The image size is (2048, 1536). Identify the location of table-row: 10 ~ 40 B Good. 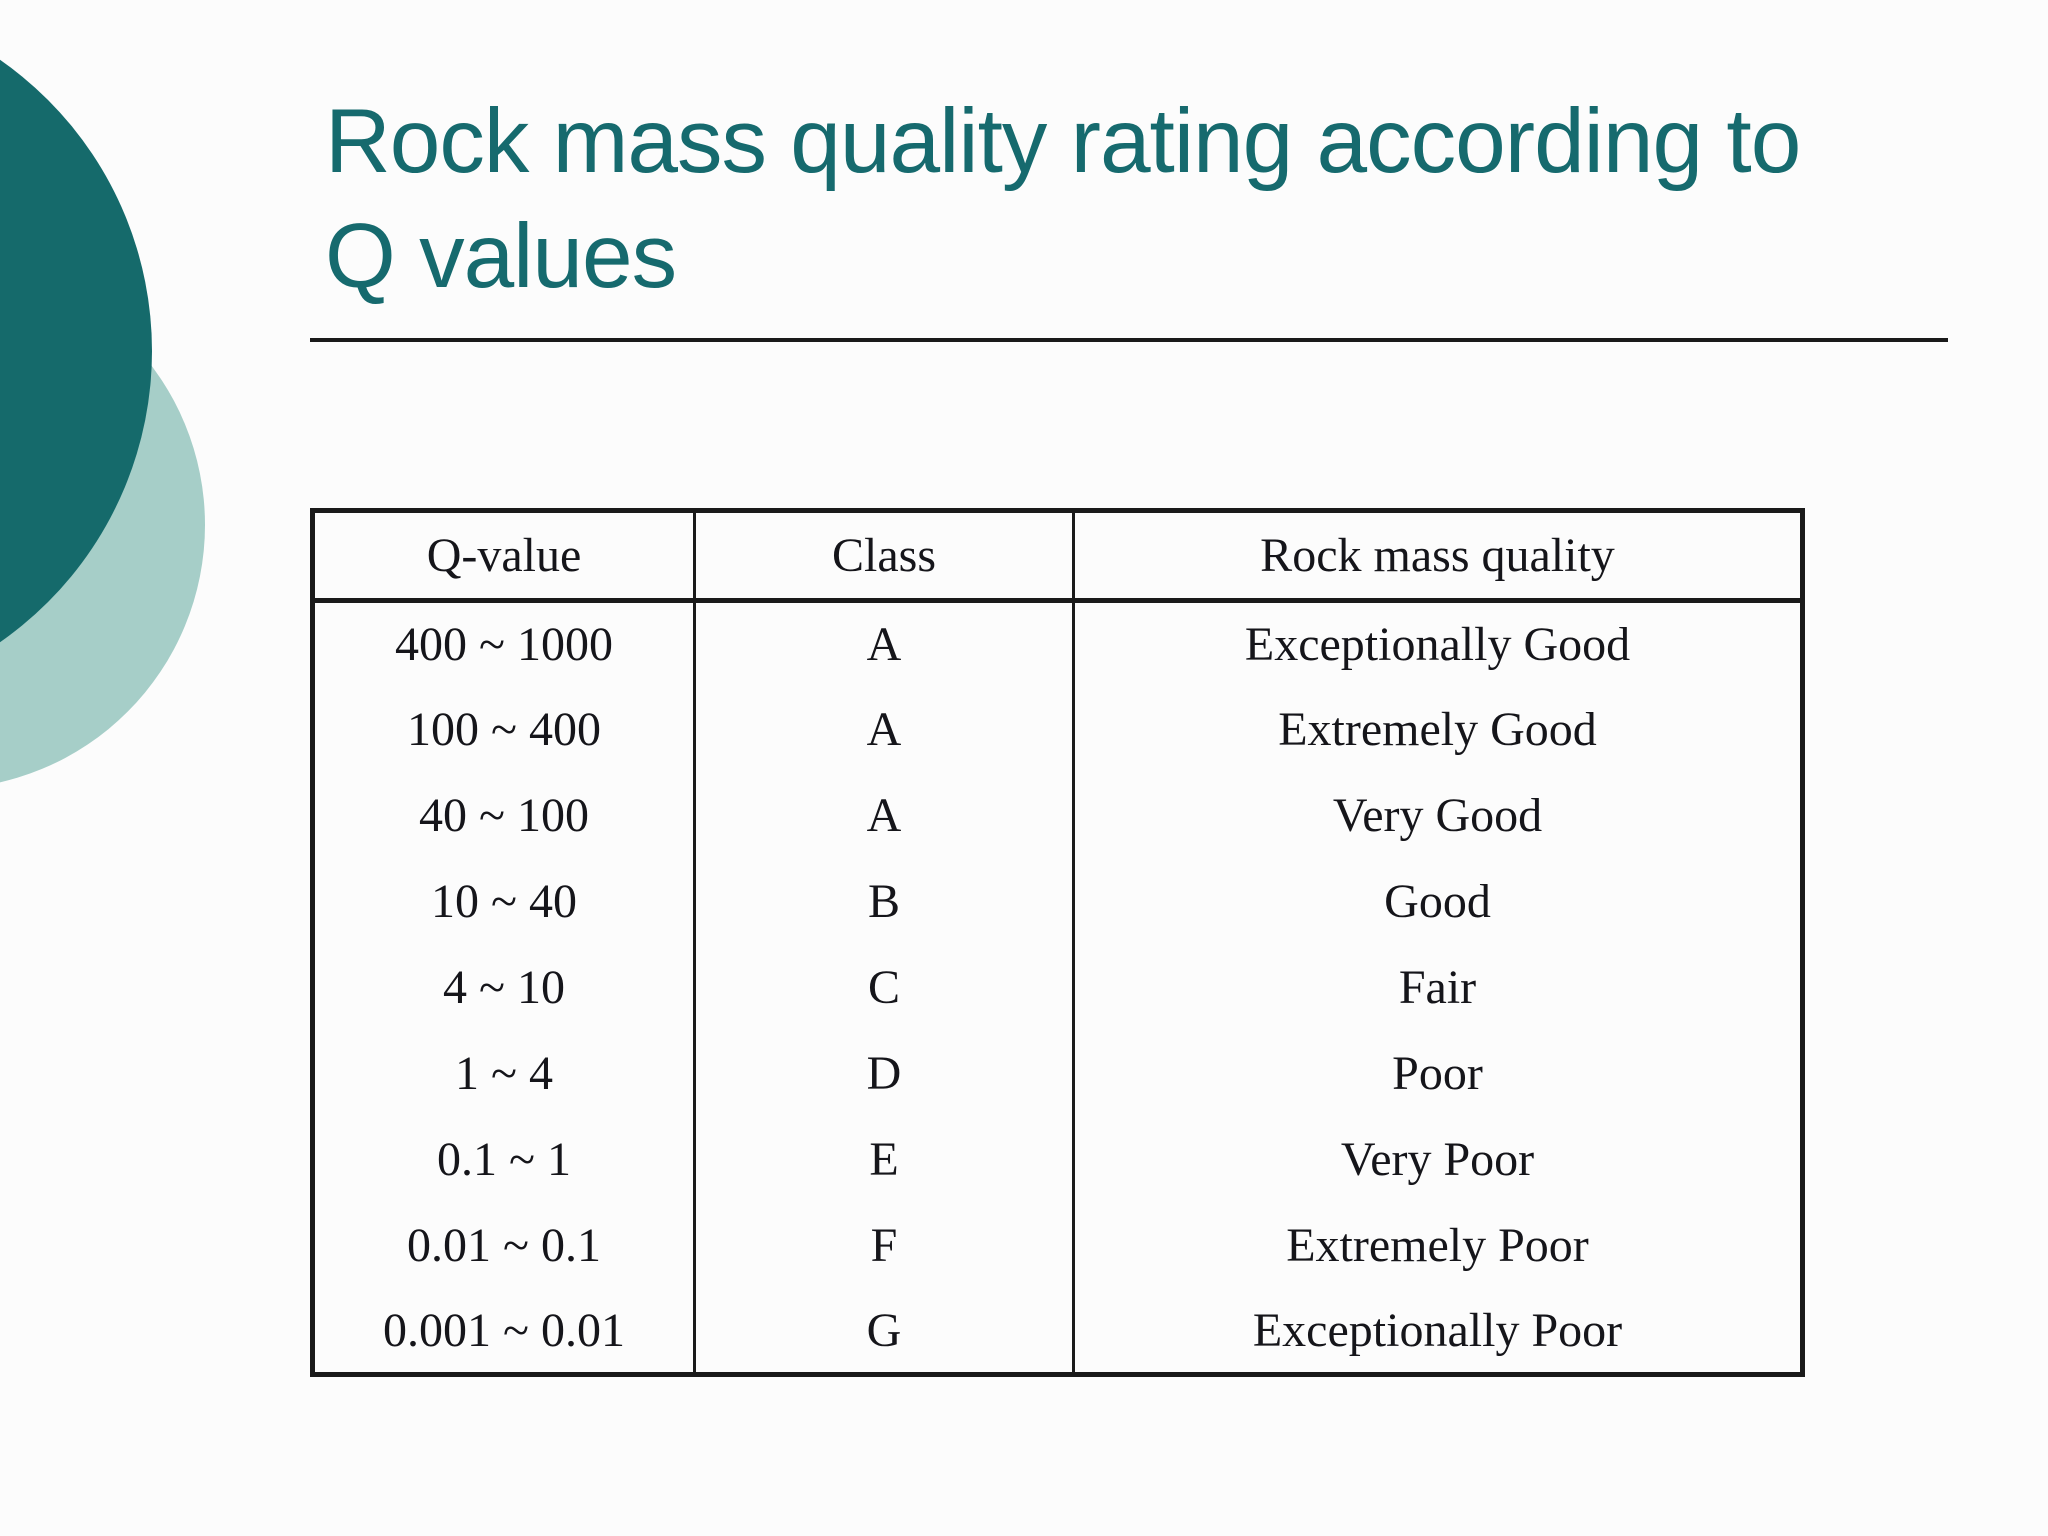
(1057, 901).